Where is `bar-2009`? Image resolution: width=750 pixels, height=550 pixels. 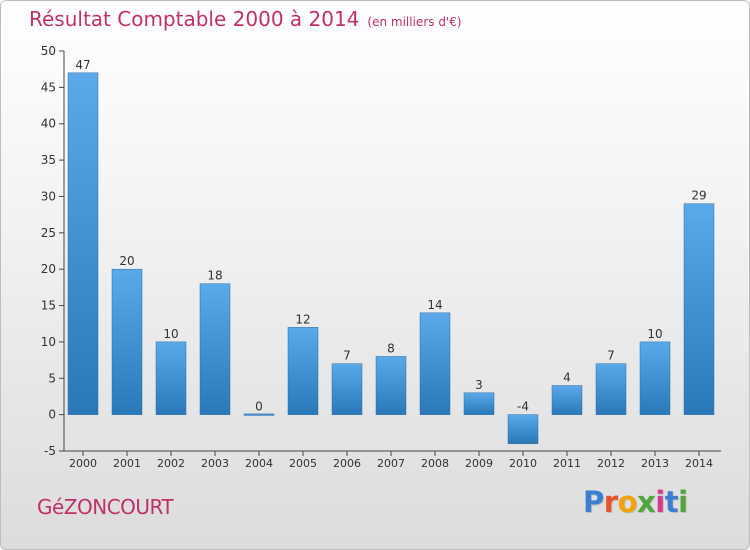 bar-2009 is located at coordinates (479, 403).